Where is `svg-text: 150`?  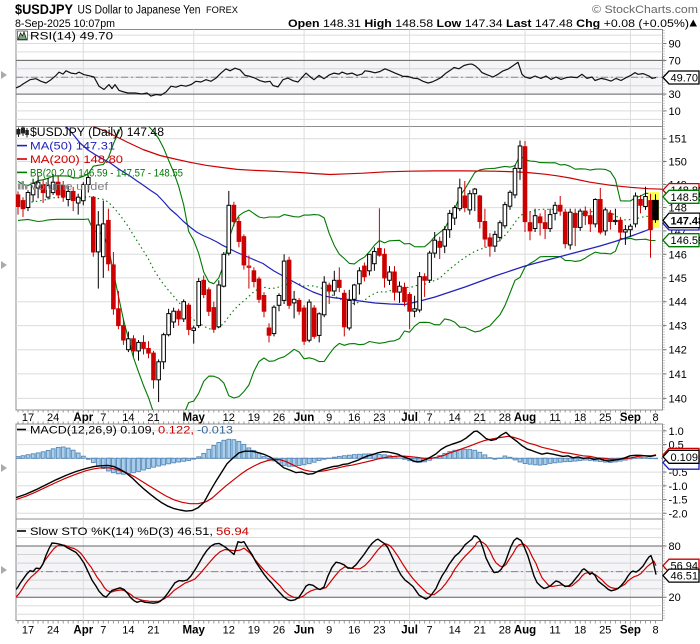 svg-text: 150 is located at coordinates (678, 163).